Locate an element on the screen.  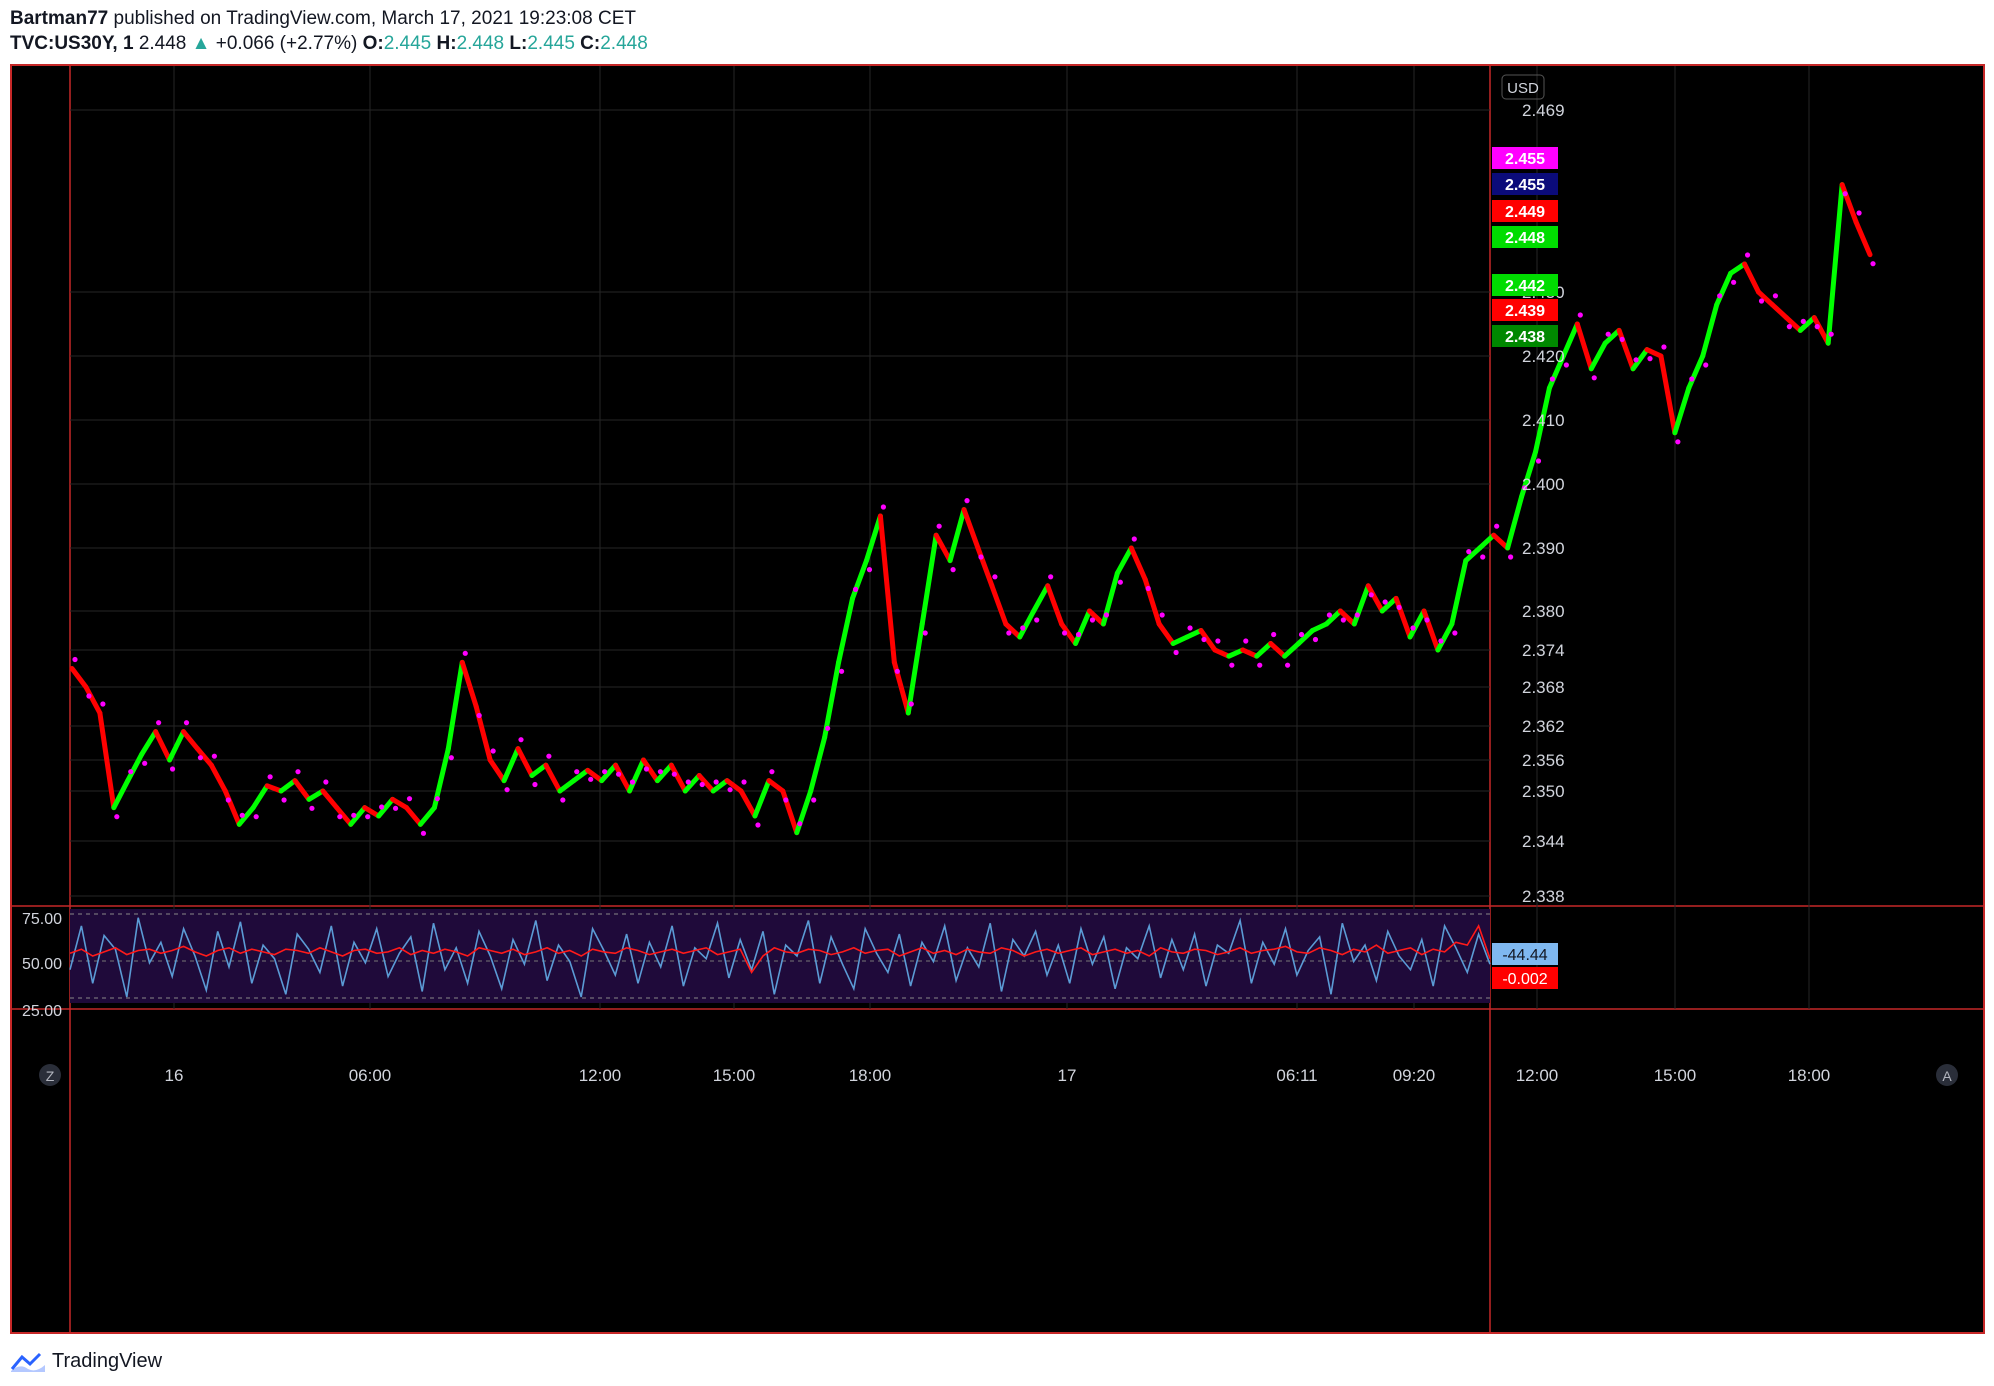
symbol-name: TVC:US30Y, 1 is located at coordinates (72, 43).